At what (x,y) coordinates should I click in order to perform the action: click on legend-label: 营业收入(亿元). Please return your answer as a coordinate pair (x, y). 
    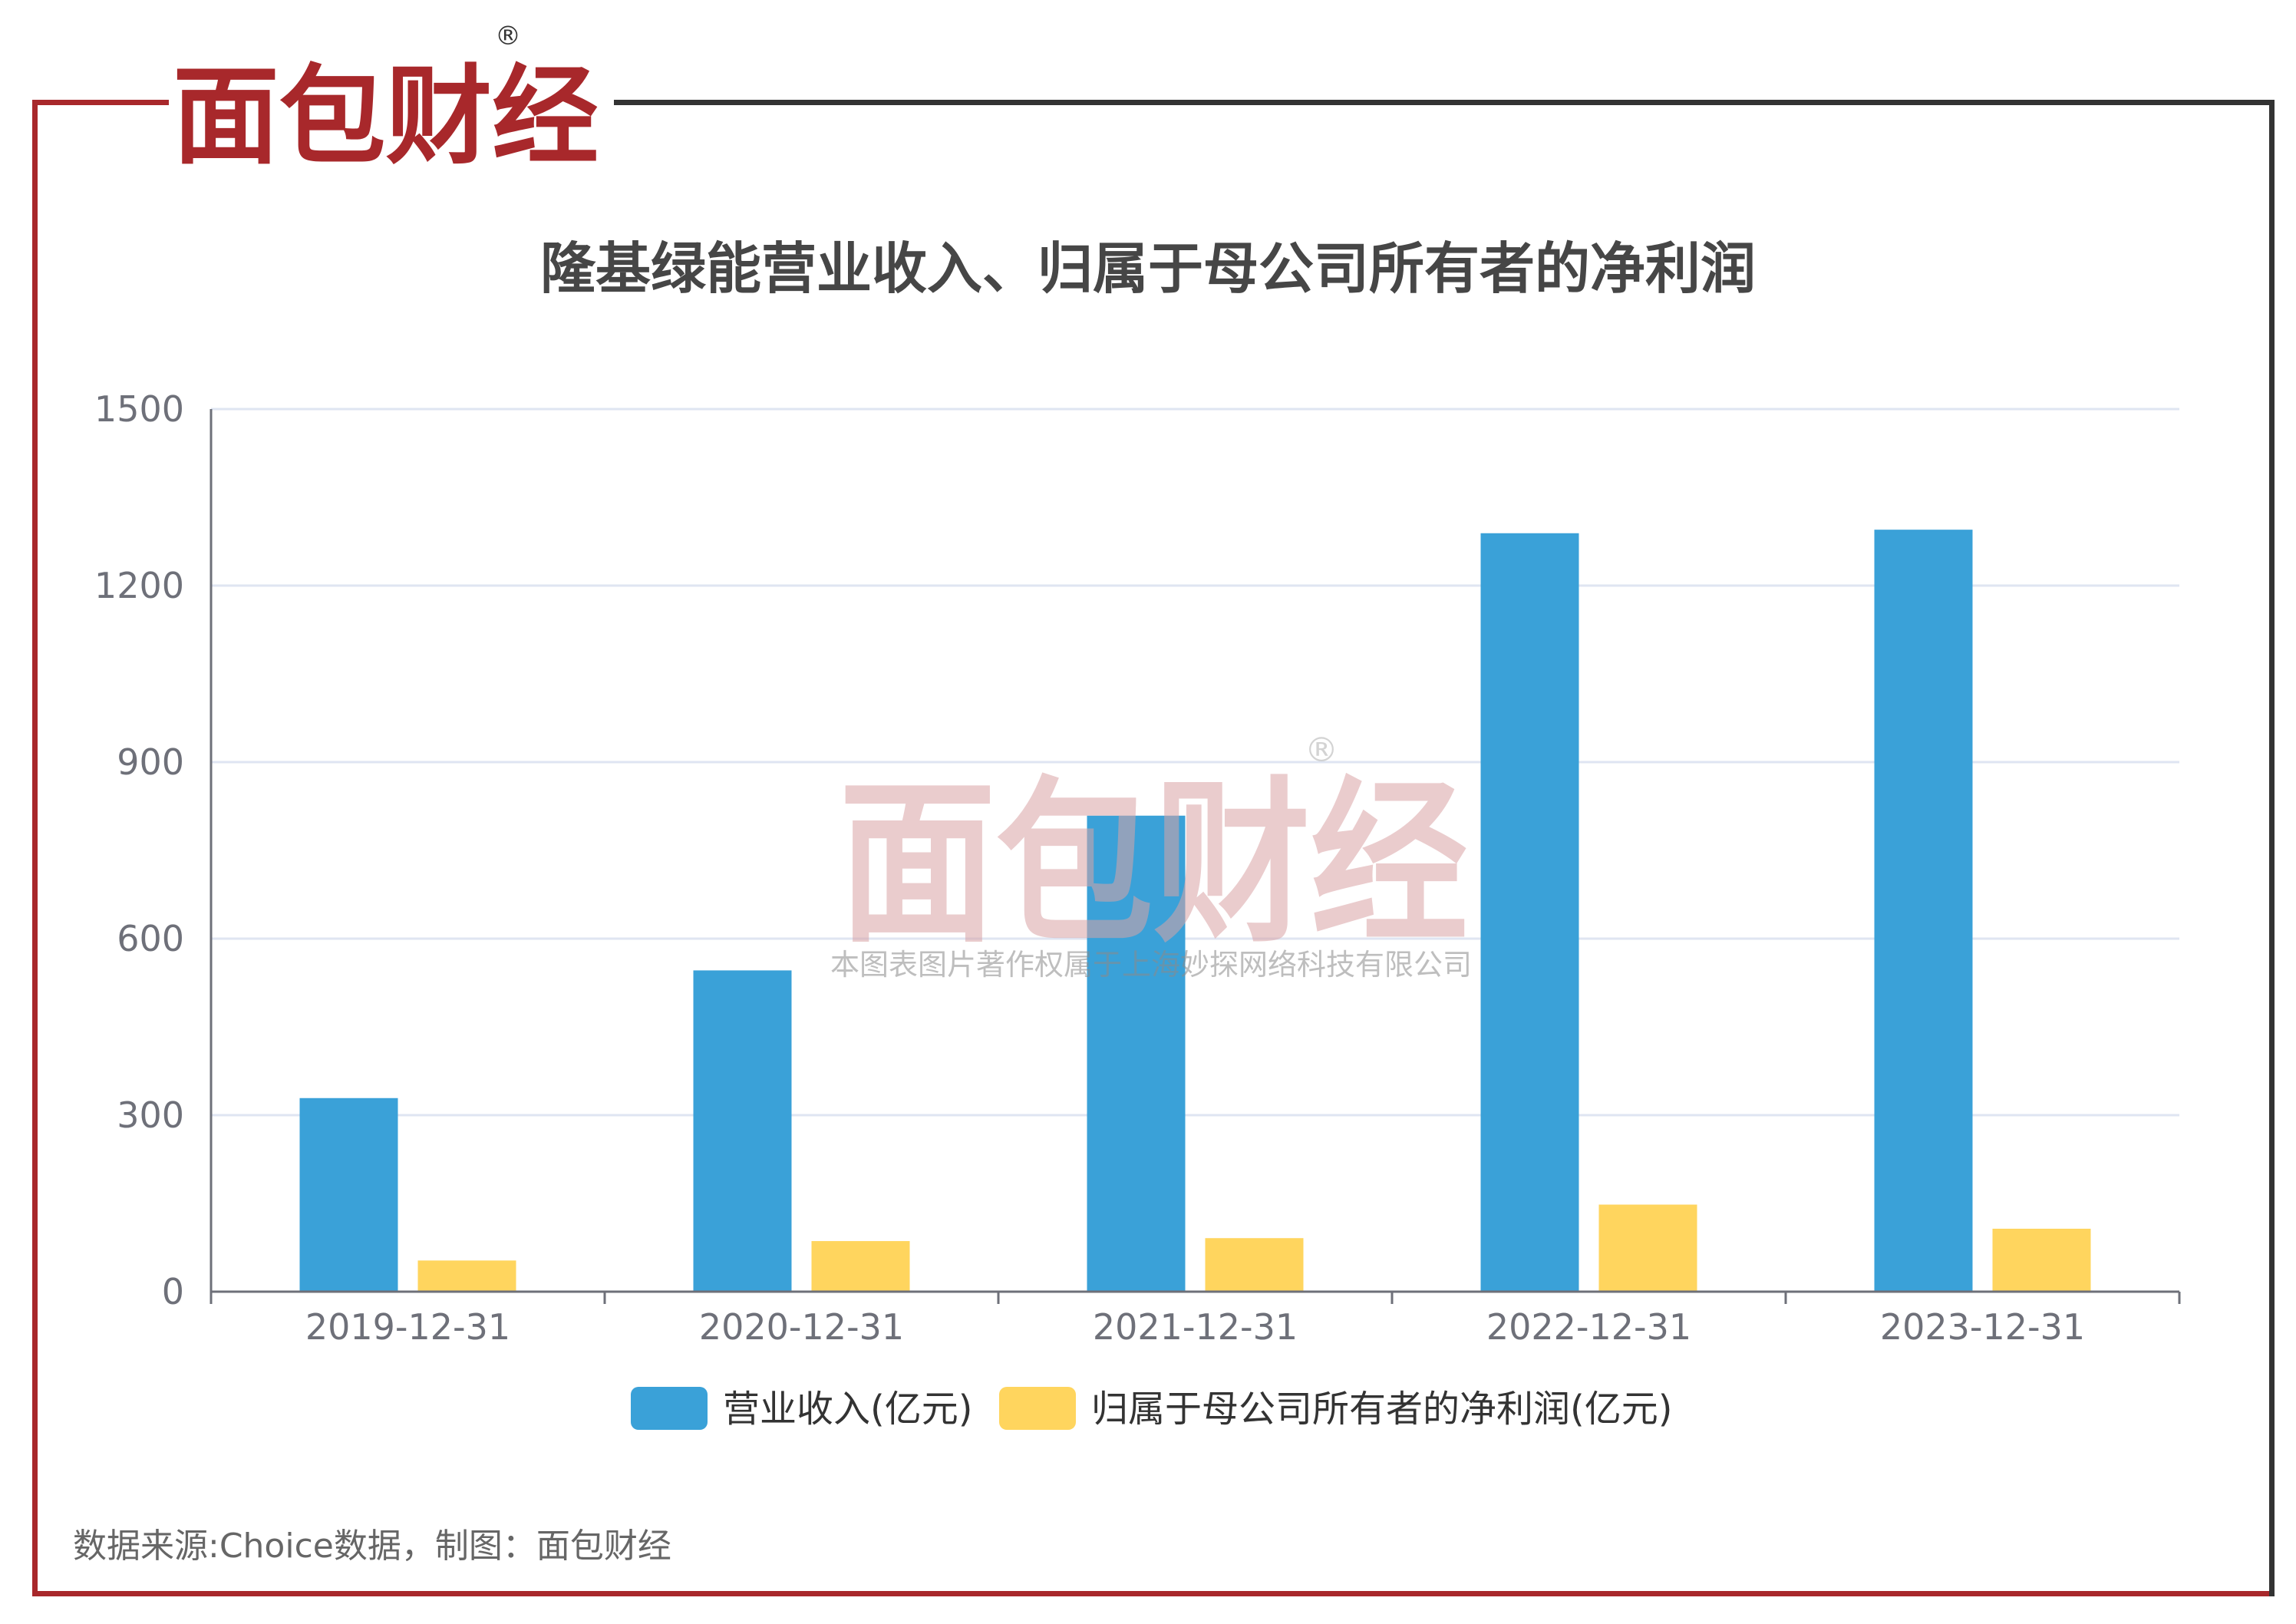
    Looking at the image, I should click on (847, 1409).